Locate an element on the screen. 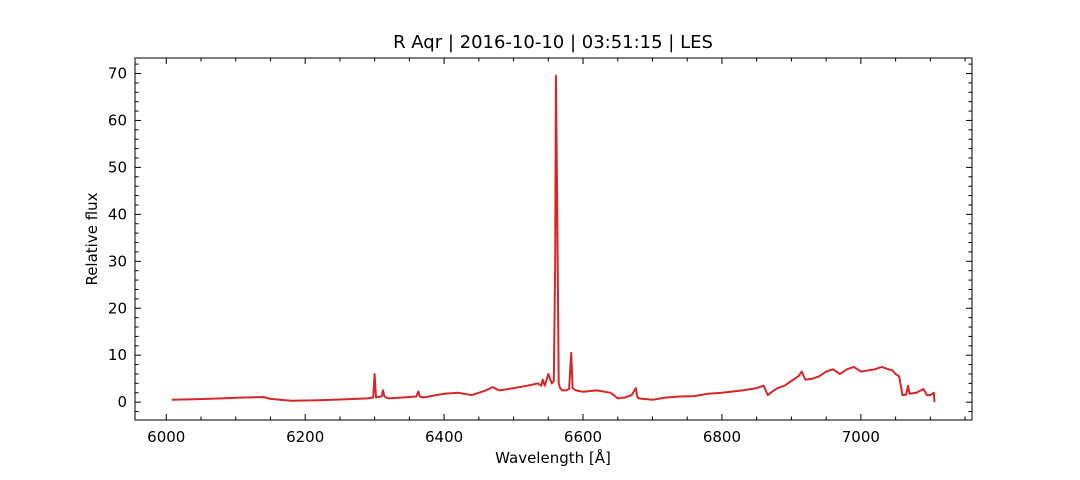 This screenshot has width=1080, height=480. x-tick-label: 6200 is located at coordinates (305, 437).